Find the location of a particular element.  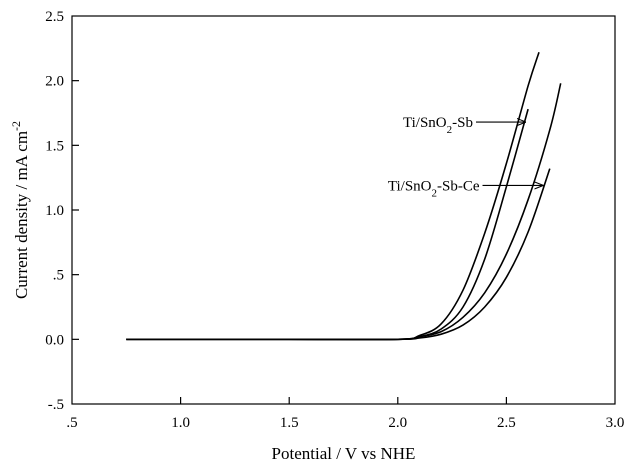

x-tick-label: 3.0 is located at coordinates (615, 423).